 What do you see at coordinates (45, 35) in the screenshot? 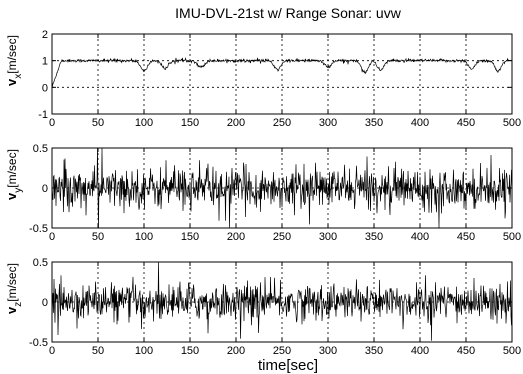
I see `y-tick-label: 2` at bounding box center [45, 35].